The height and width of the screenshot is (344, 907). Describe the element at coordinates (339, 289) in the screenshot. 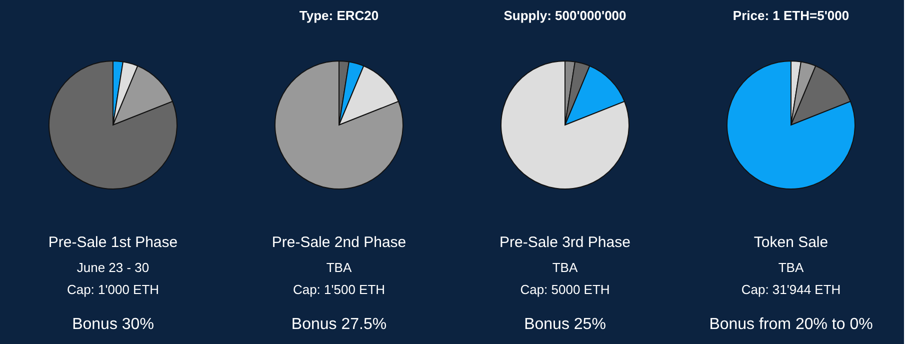

I see `text: Cap: 1'500 ETH` at that location.